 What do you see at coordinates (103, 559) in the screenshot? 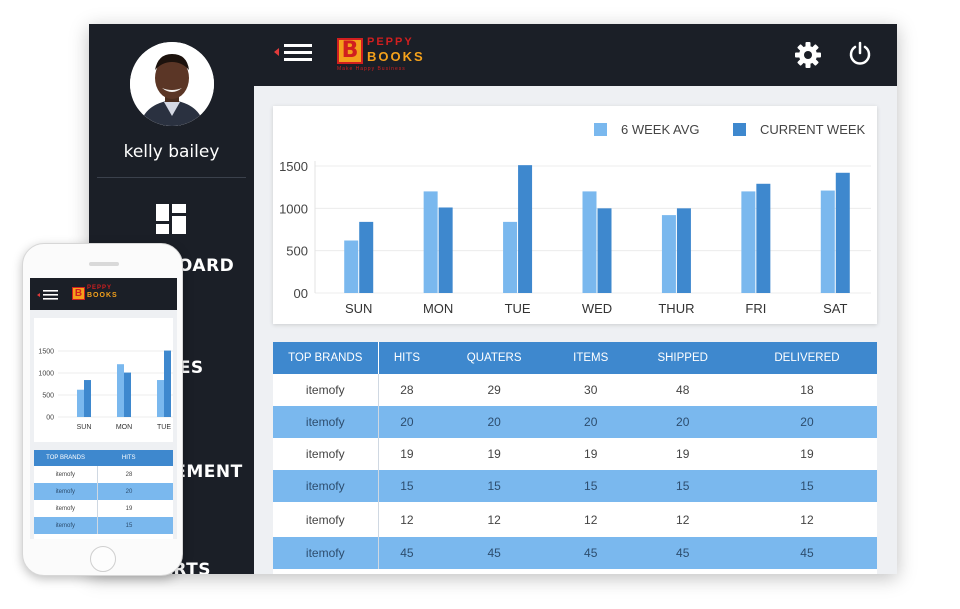
I see `phone-home-button` at bounding box center [103, 559].